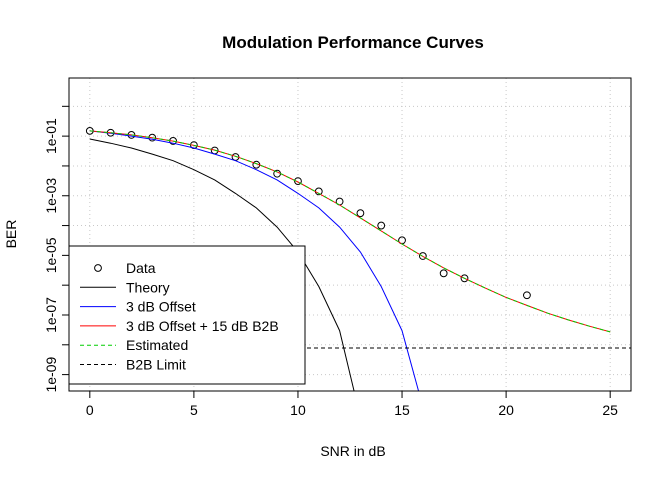 Image resolution: width=672 pixels, height=480 pixels. Describe the element at coordinates (161, 307) in the screenshot. I see `legend-label-2: 3 dB Offset` at that location.